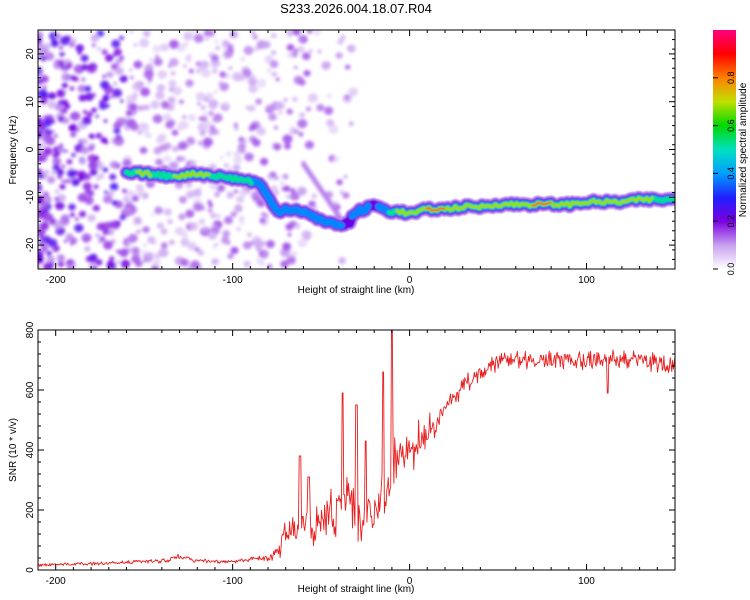 This screenshot has width=750, height=600. I want to click on spectrogram-y-label: Frequency (Hz), so click(13, 150).